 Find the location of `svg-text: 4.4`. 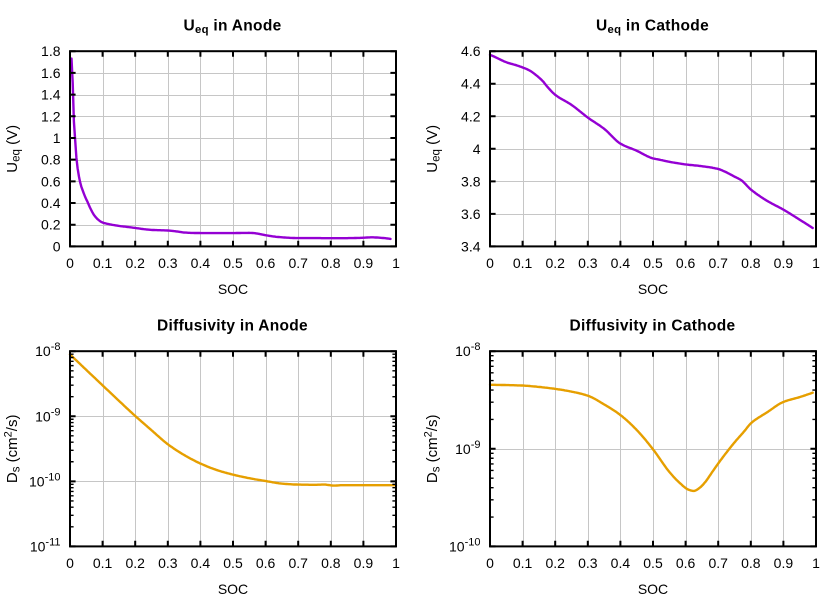

svg-text: 4.4 is located at coordinates (471, 84).